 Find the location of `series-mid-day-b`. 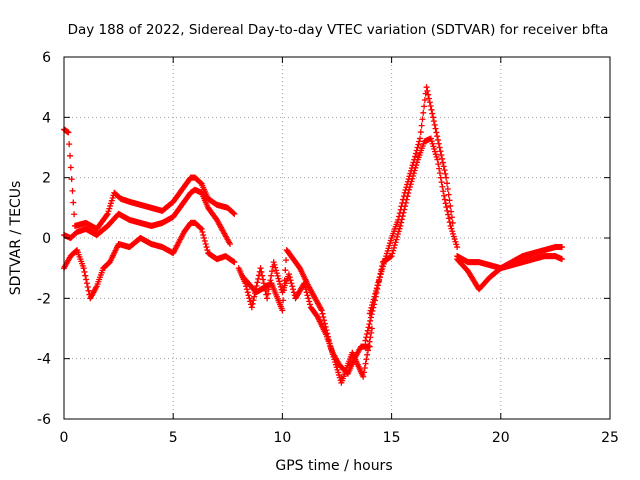

series-mid-day-b is located at coordinates (307, 316).